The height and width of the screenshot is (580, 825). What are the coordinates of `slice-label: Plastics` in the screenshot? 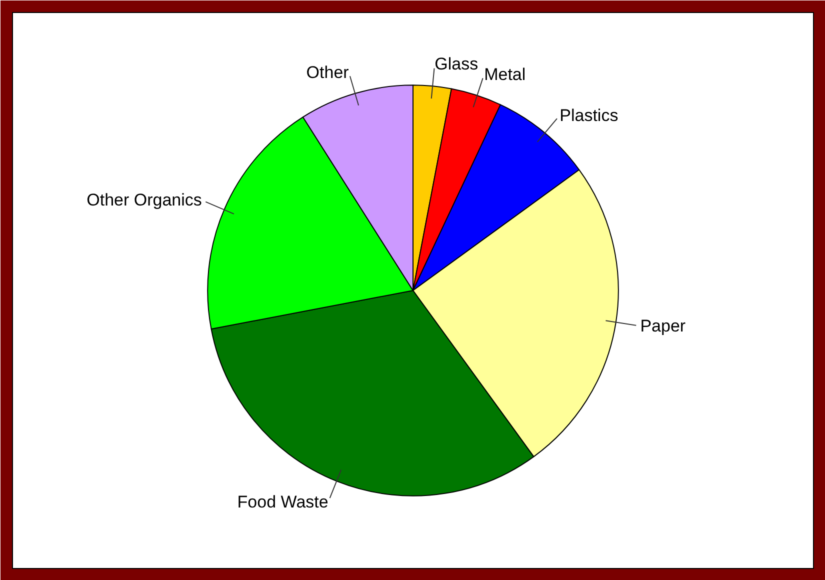 It's located at (589, 115).